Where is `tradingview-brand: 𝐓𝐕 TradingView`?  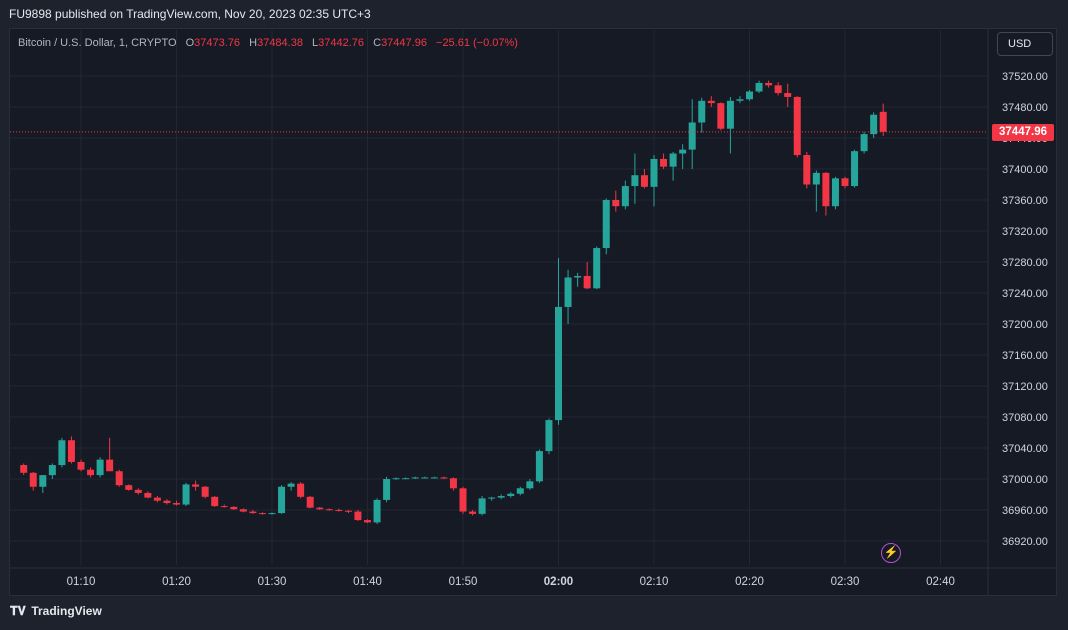
tradingview-brand: 𝐓𝐕 TradingView is located at coordinates (56, 611).